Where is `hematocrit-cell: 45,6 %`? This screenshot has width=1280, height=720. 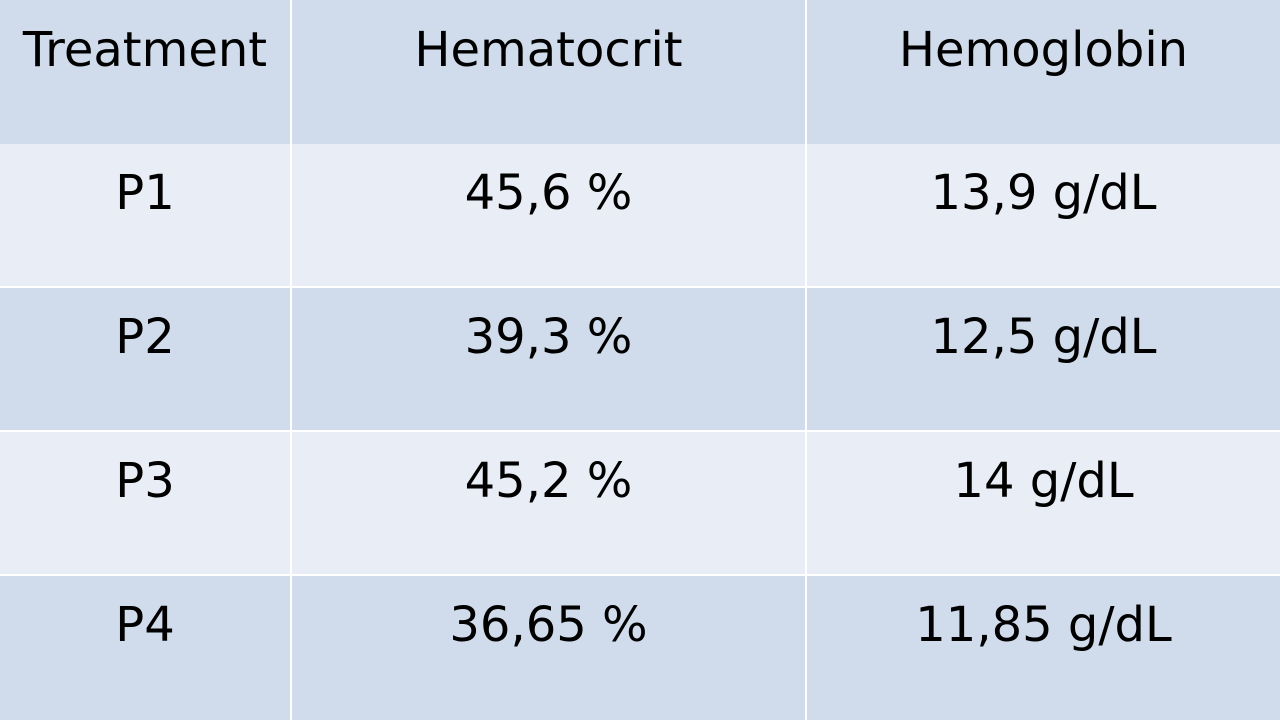 hematocrit-cell: 45,6 % is located at coordinates (549, 216).